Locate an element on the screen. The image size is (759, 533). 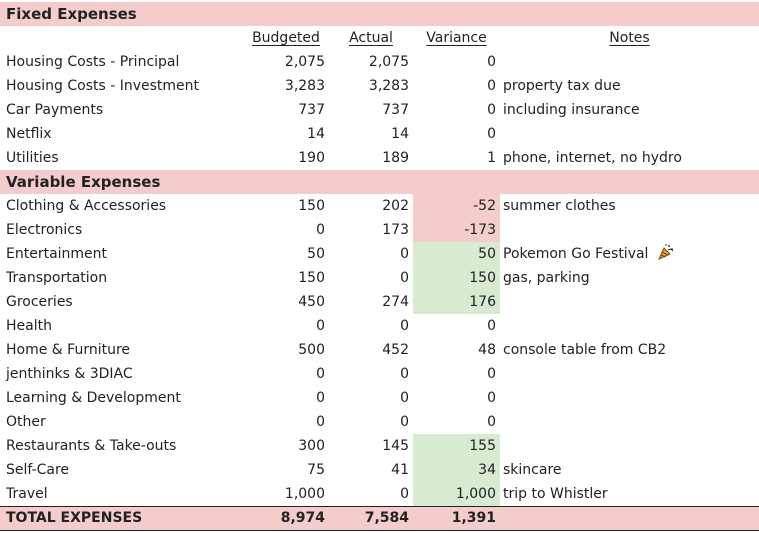
expense-label: jenthinks & 3DIAC is located at coordinates (69, 374).